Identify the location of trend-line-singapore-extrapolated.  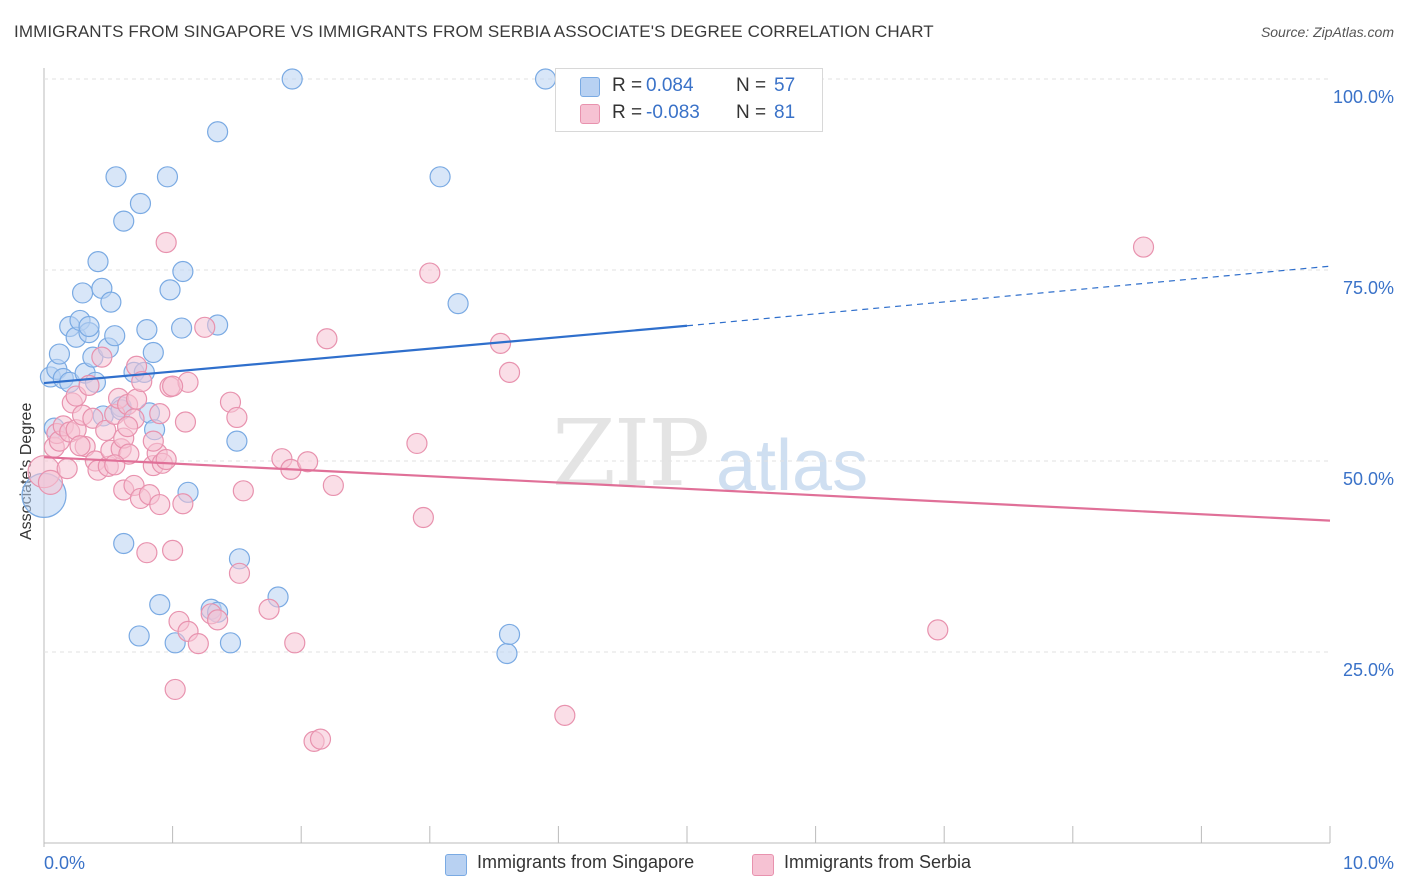
(1008, 296).